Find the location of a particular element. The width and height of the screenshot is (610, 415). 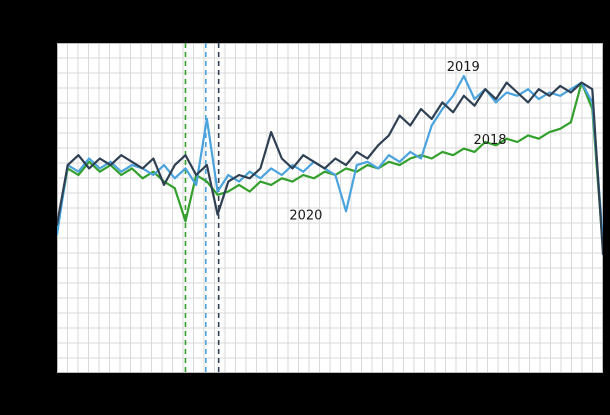

annotation-2019: 2019 is located at coordinates (463, 67).